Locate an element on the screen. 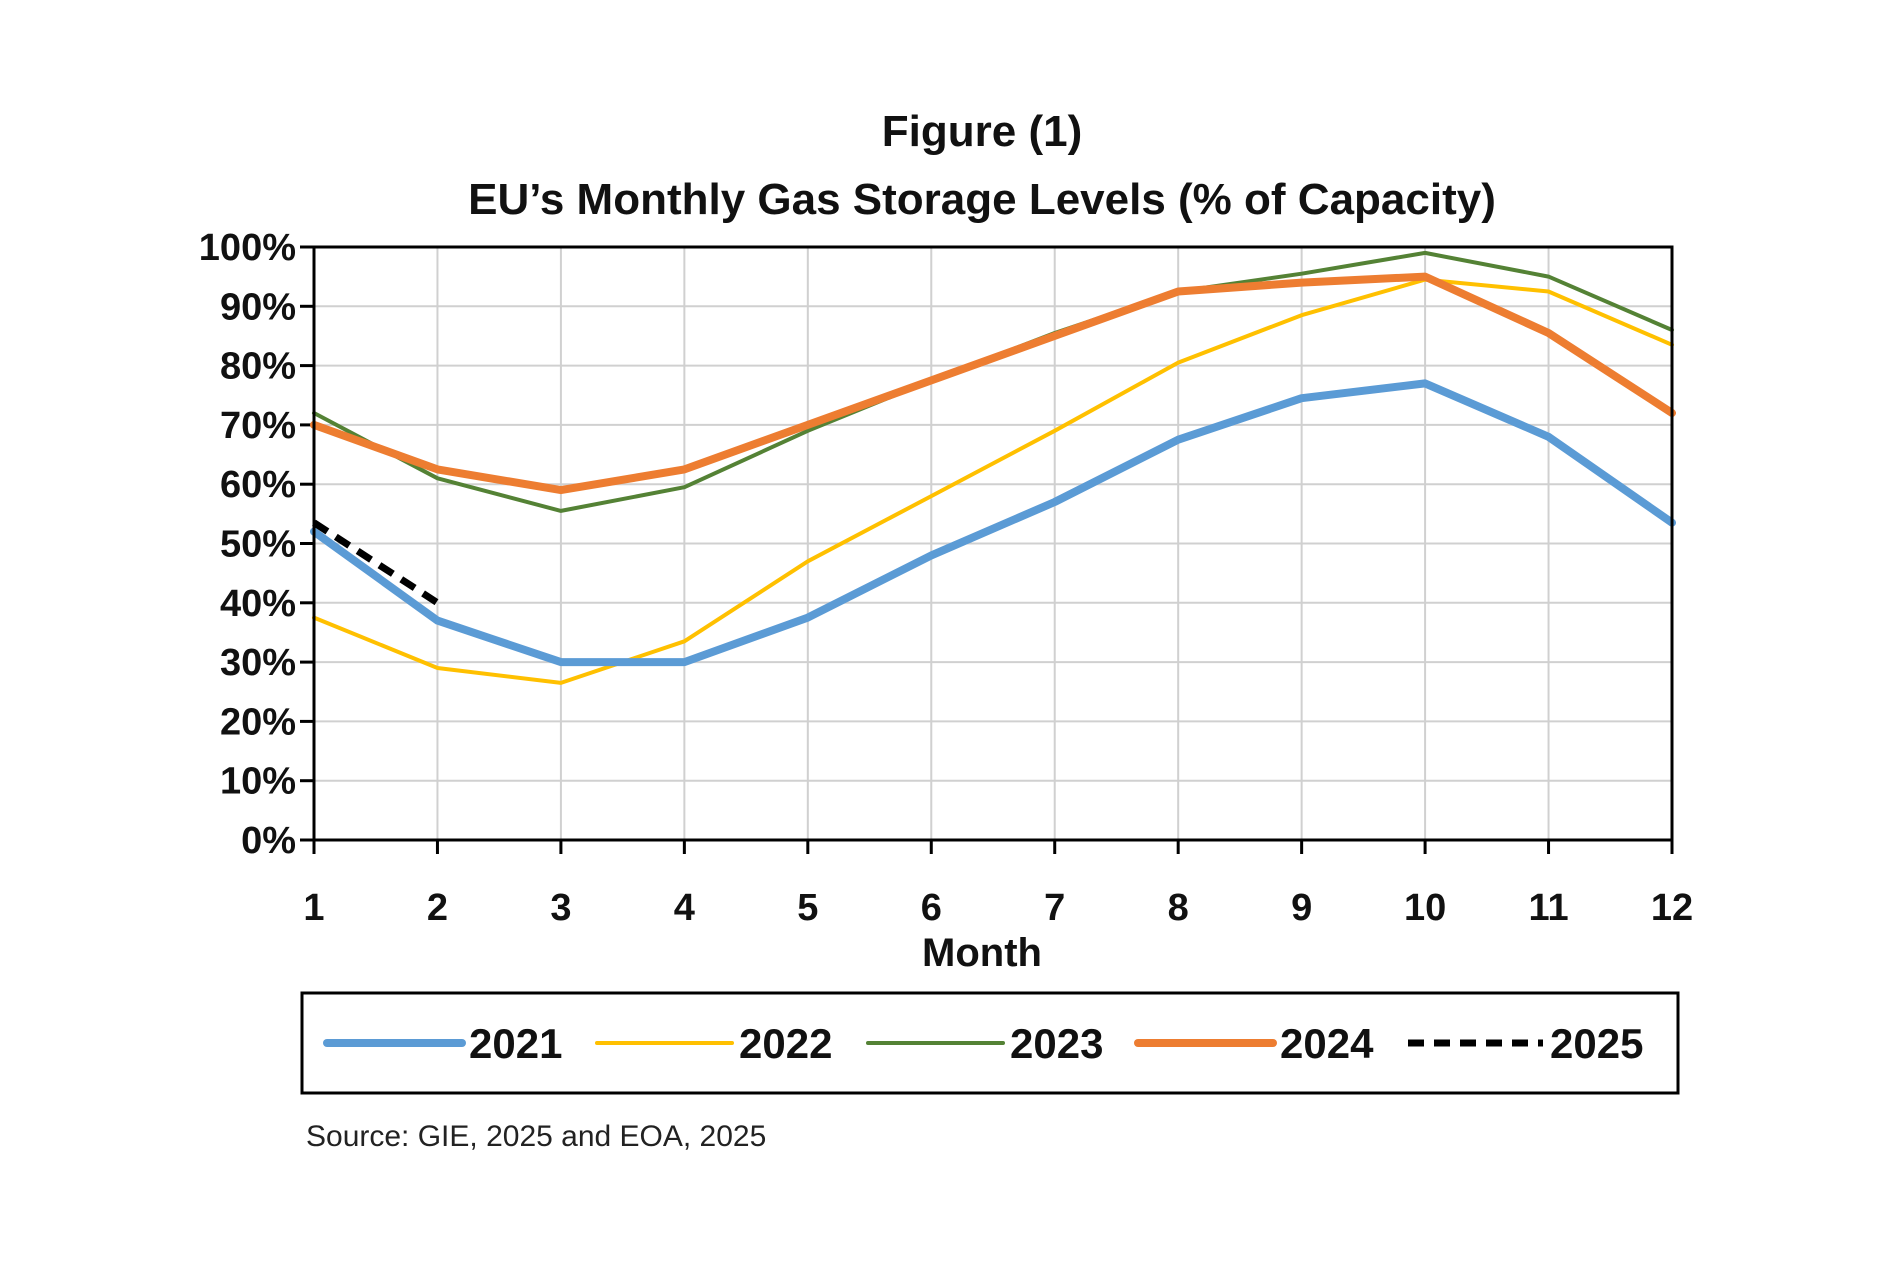  x-tick-label: 1 is located at coordinates (313, 908).